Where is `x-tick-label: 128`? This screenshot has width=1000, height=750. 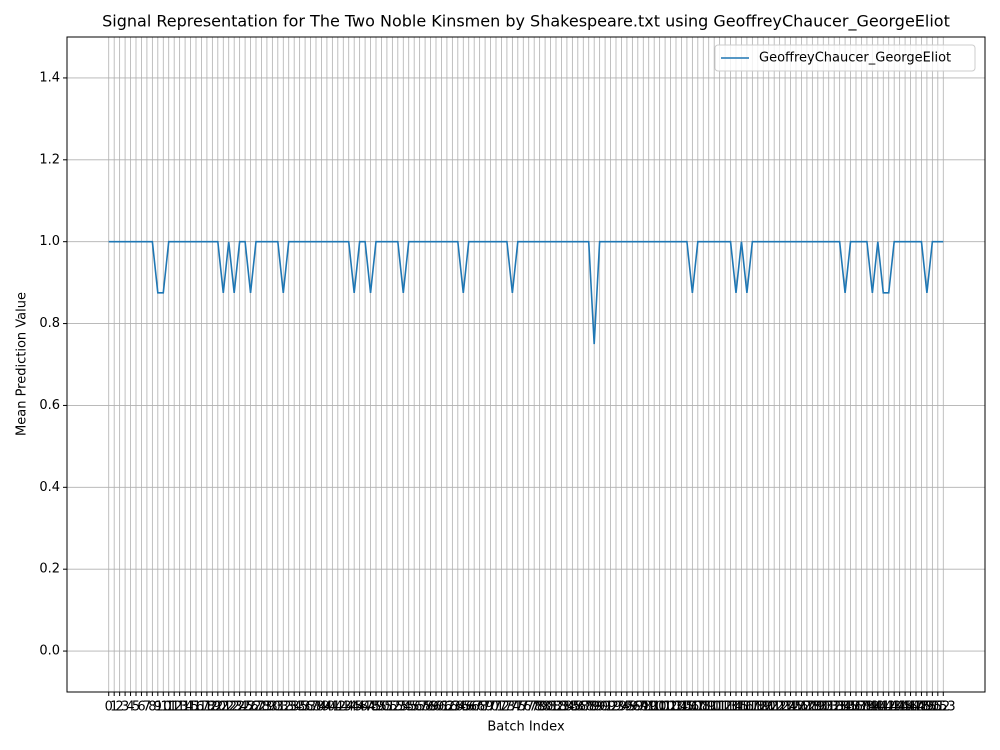 x-tick-label: 128 is located at coordinates (806, 707).